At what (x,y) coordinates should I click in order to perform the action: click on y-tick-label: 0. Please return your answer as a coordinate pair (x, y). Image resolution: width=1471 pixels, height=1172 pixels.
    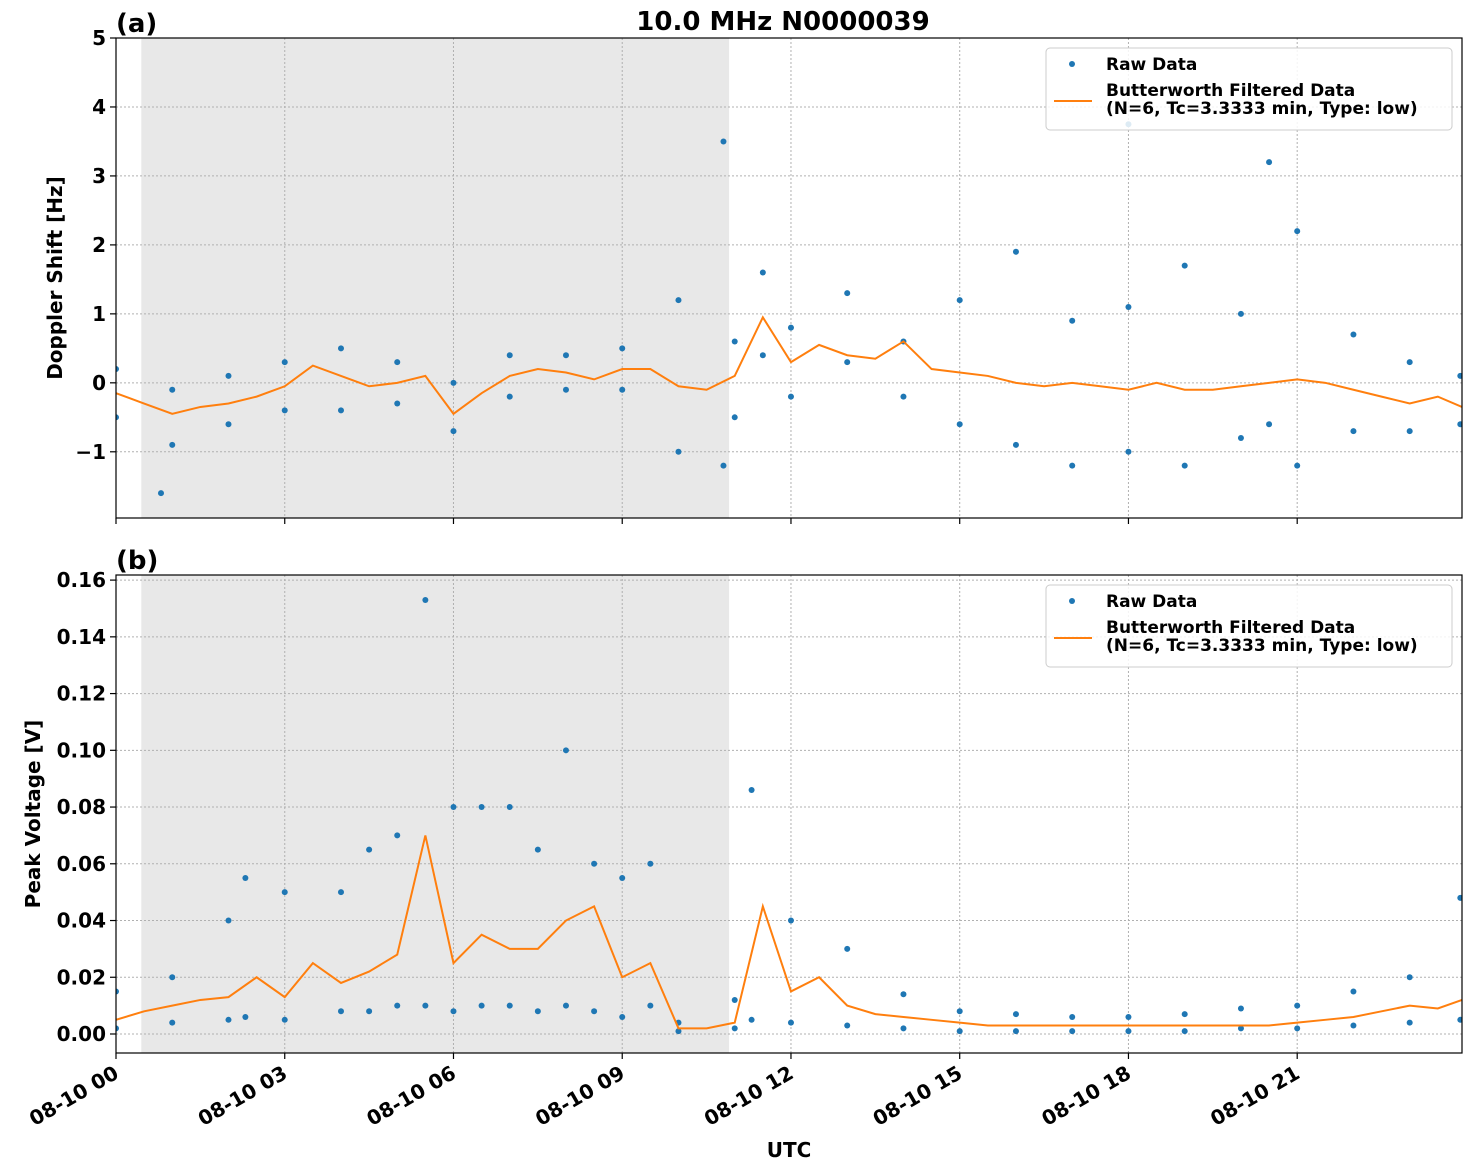
    Looking at the image, I should click on (99, 383).